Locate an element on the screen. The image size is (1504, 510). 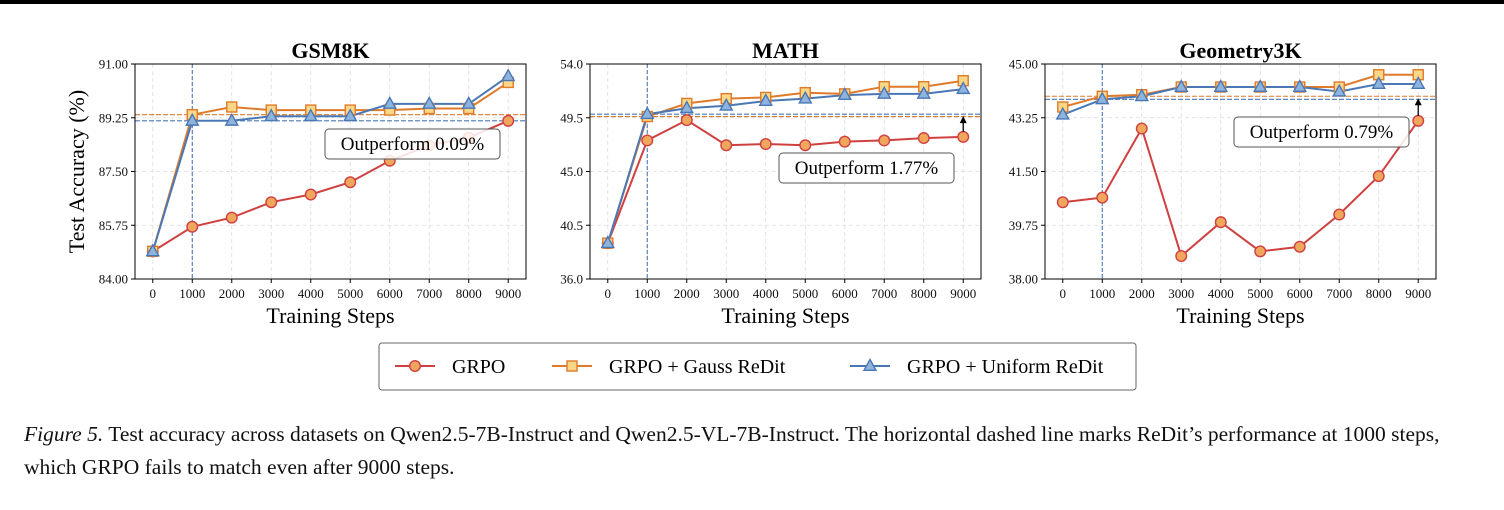
outperform-arrow-head is located at coordinates (963, 120).